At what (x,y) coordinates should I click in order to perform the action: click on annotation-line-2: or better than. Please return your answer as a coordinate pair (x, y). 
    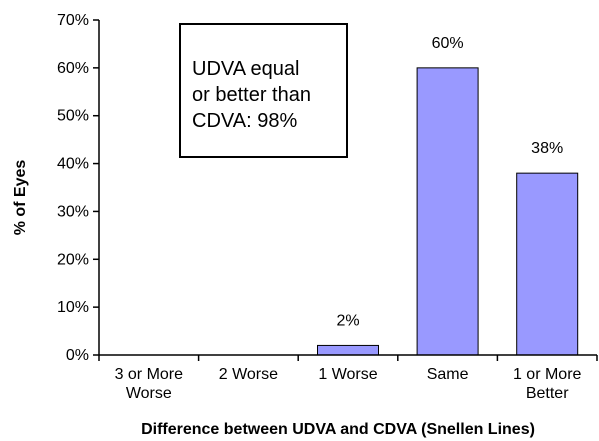
    Looking at the image, I should click on (251, 95).